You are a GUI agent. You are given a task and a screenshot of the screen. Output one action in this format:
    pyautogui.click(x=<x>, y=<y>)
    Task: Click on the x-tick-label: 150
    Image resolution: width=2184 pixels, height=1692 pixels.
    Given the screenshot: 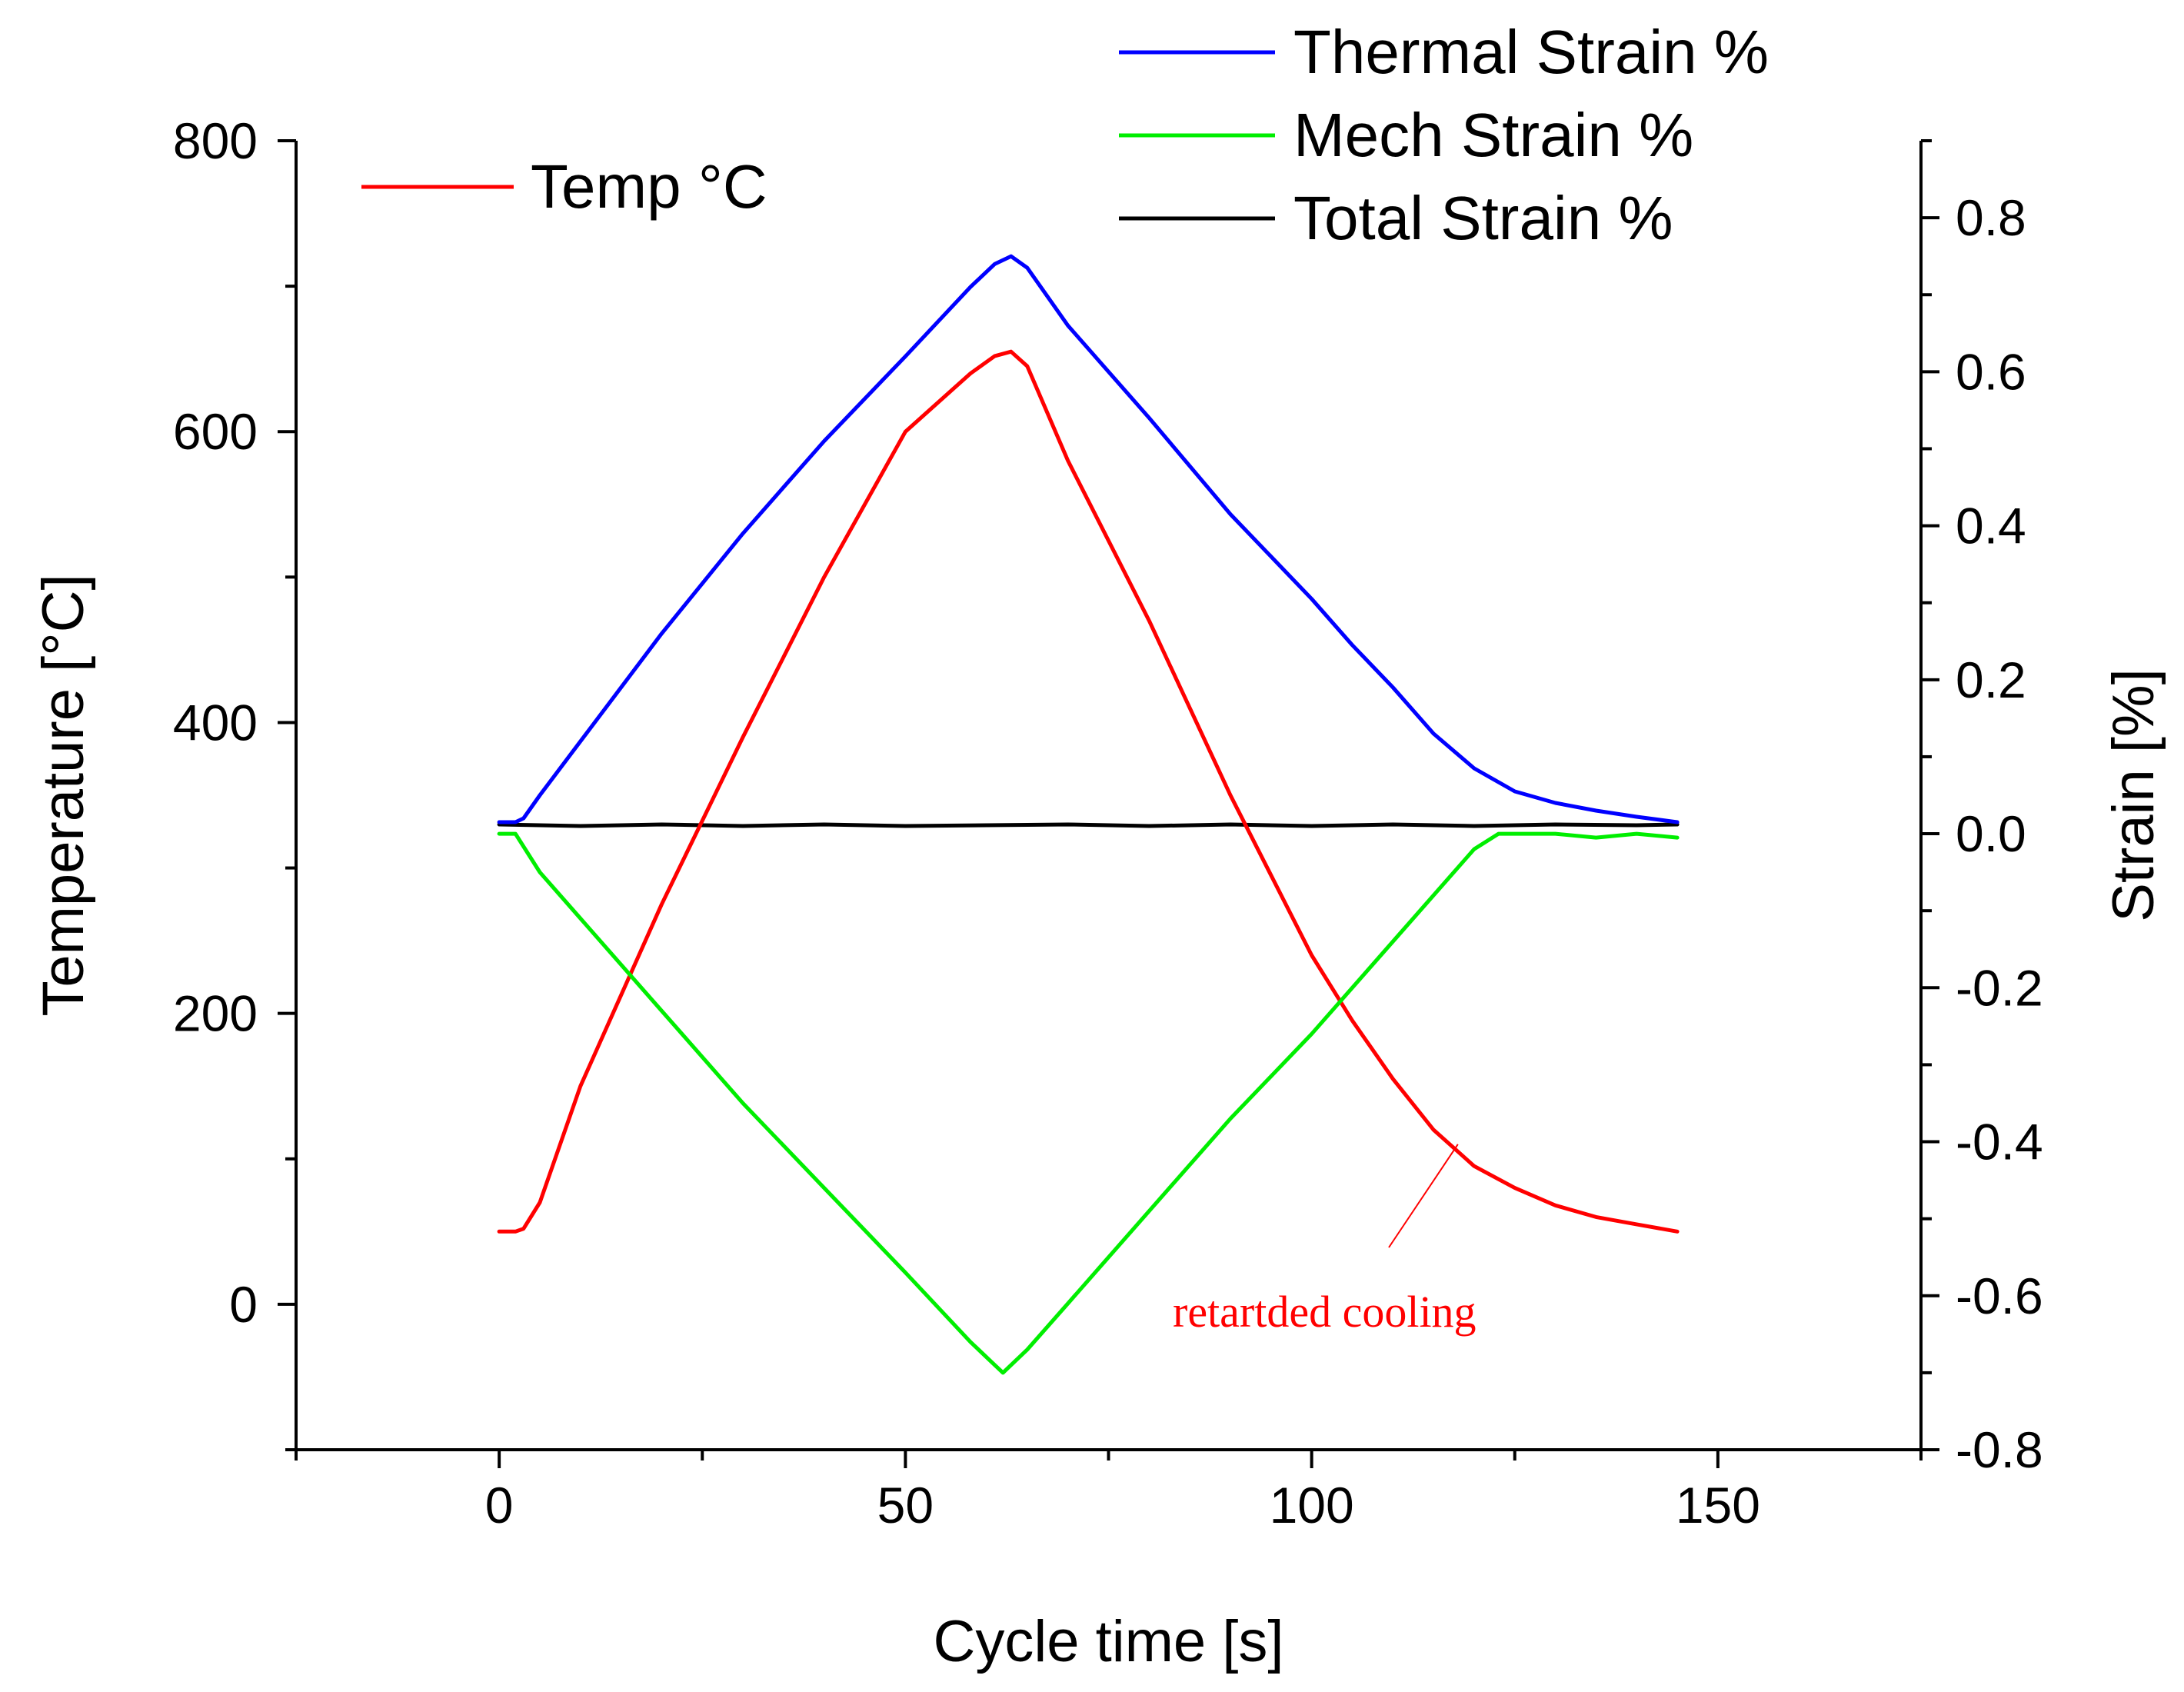 What is the action you would take?
    pyautogui.click(x=1718, y=1505)
    